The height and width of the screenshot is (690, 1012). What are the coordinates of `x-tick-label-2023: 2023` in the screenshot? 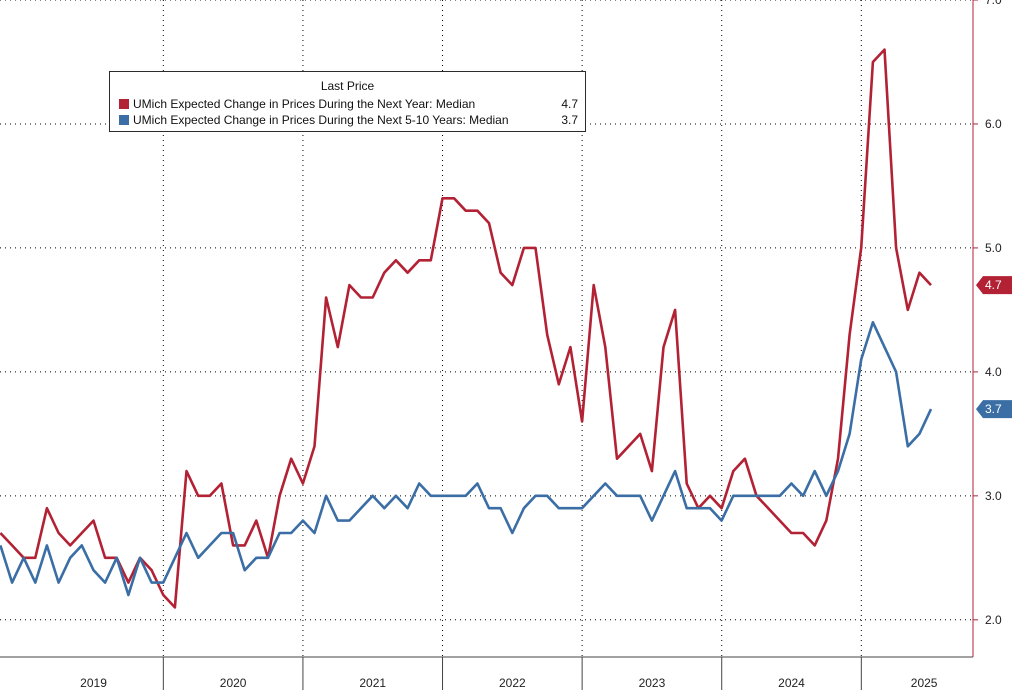 It's located at (652, 683).